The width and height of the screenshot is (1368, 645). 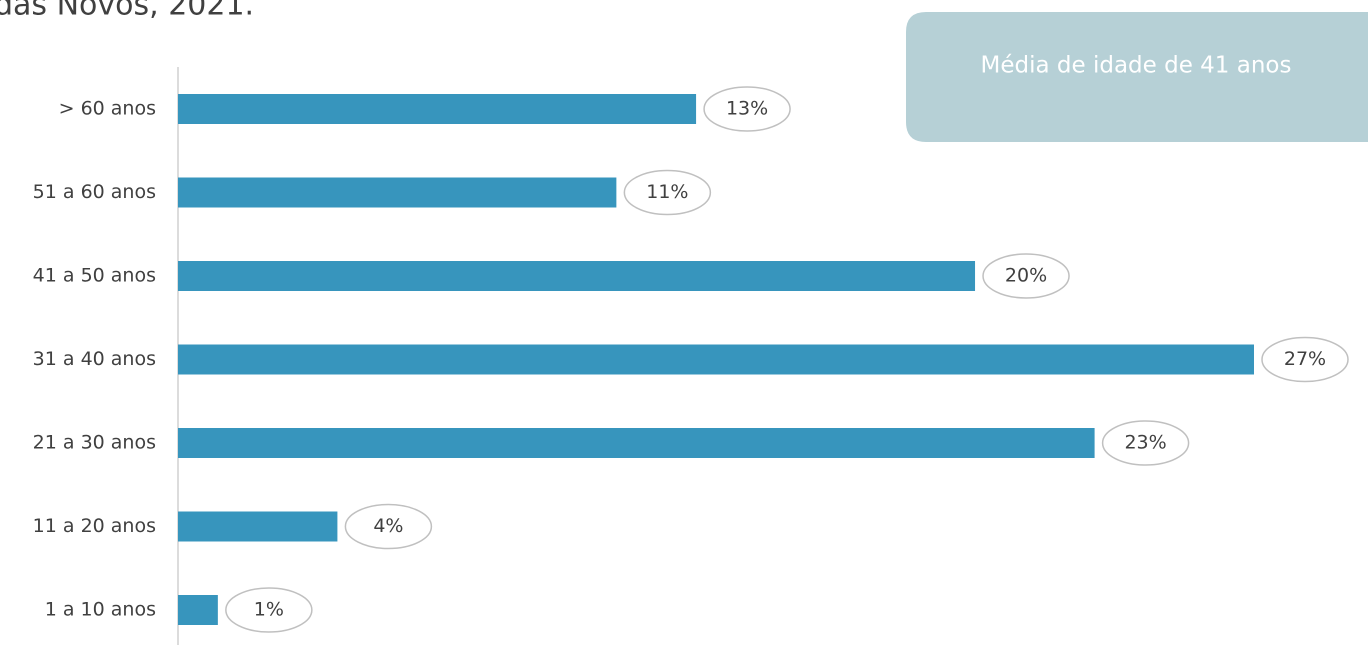 I want to click on category-label: > 60 anos, so click(x=107, y=109).